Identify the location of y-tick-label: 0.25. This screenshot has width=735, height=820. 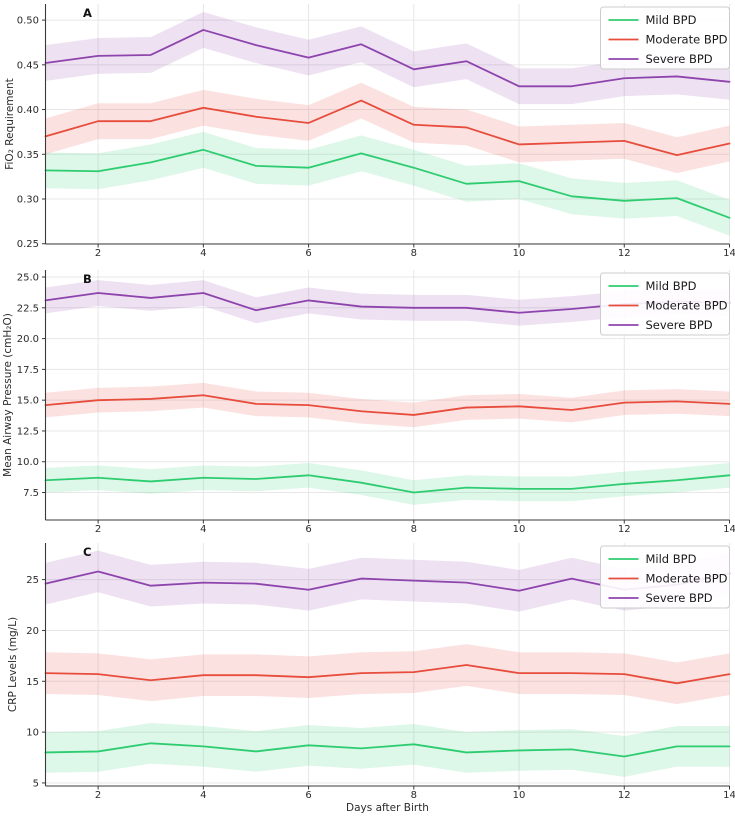
(28, 244).